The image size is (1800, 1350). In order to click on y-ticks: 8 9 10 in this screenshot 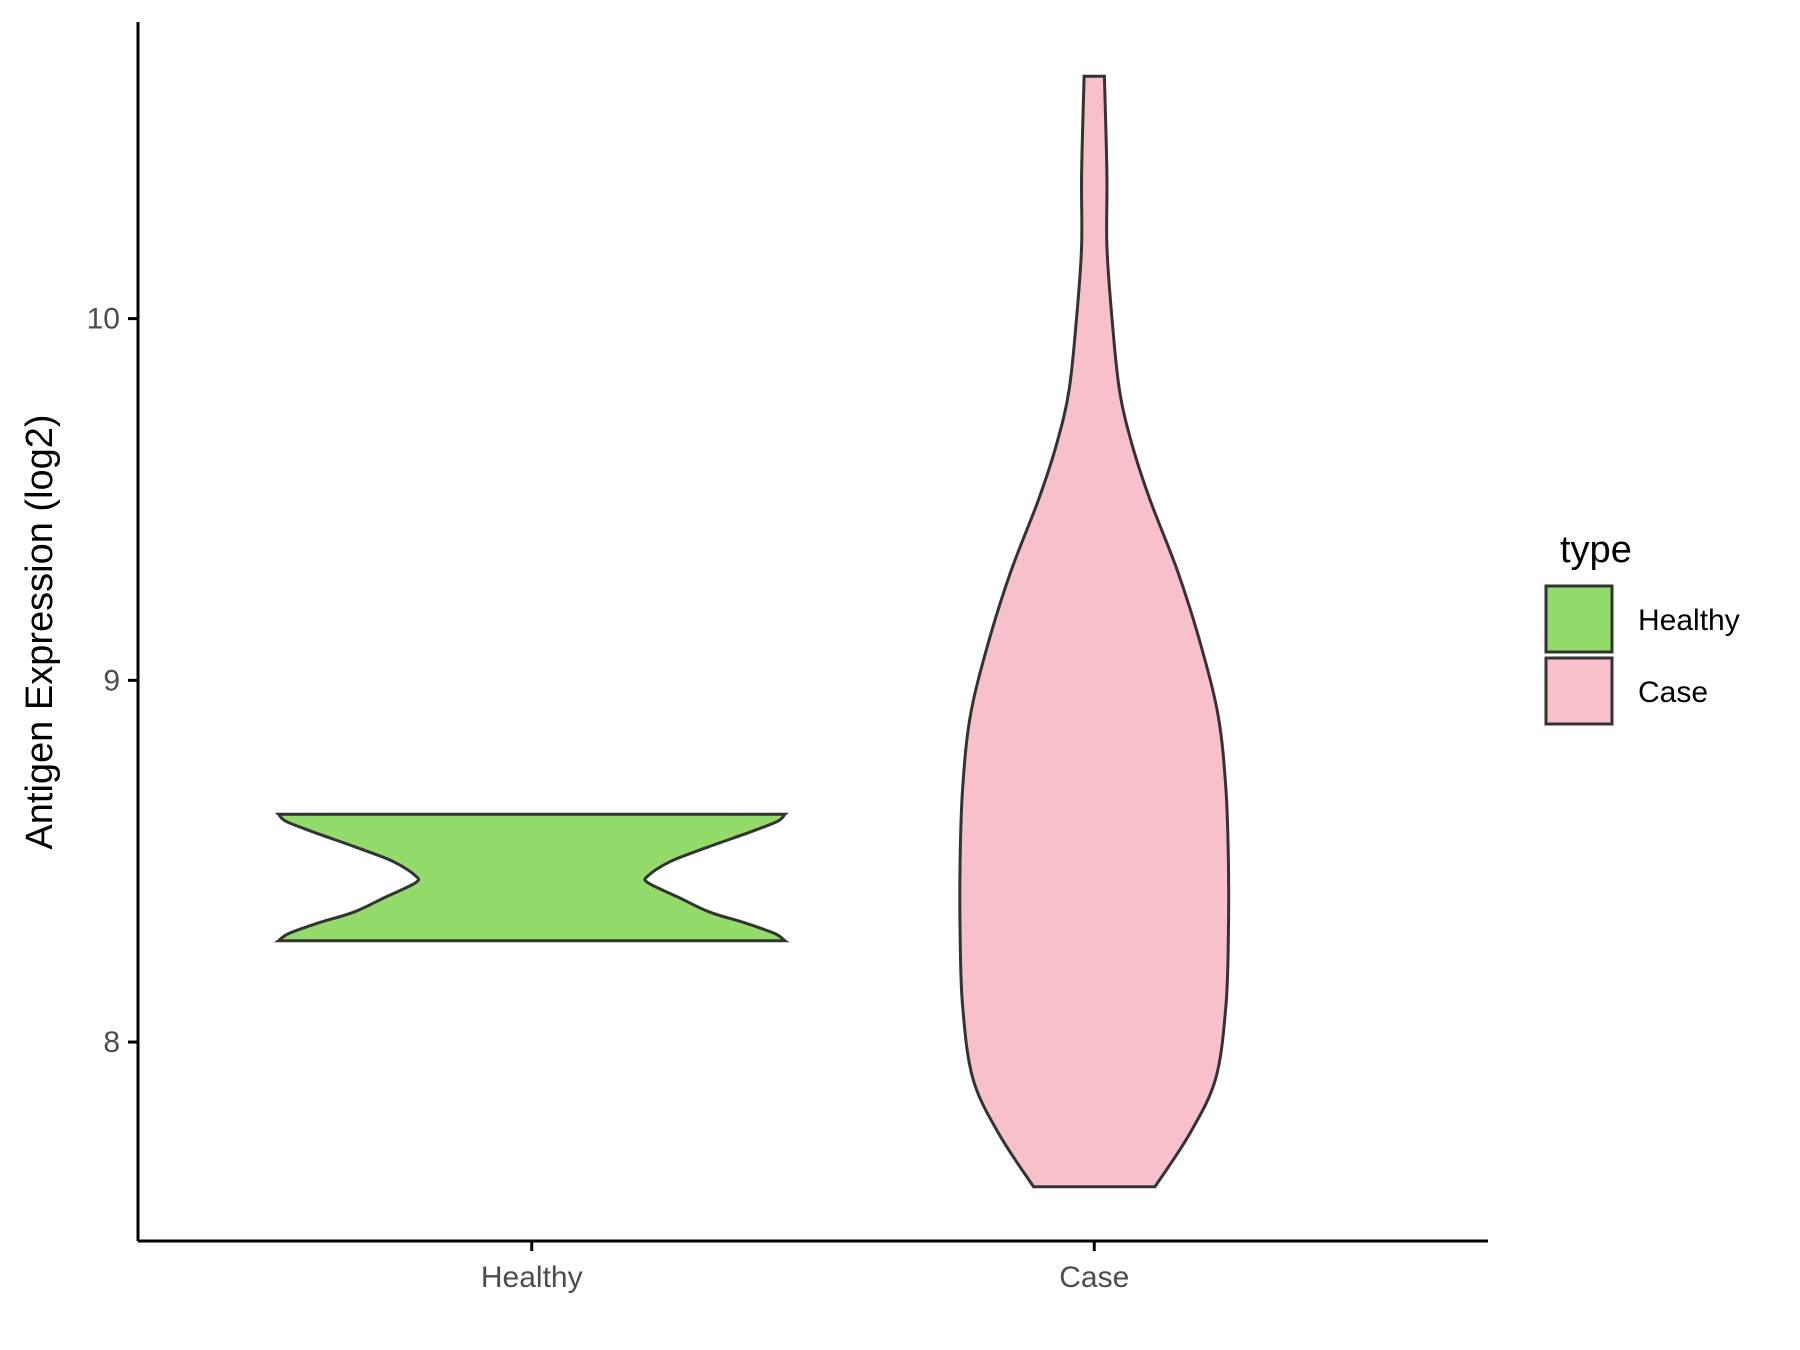, I will do `click(112, 681)`.